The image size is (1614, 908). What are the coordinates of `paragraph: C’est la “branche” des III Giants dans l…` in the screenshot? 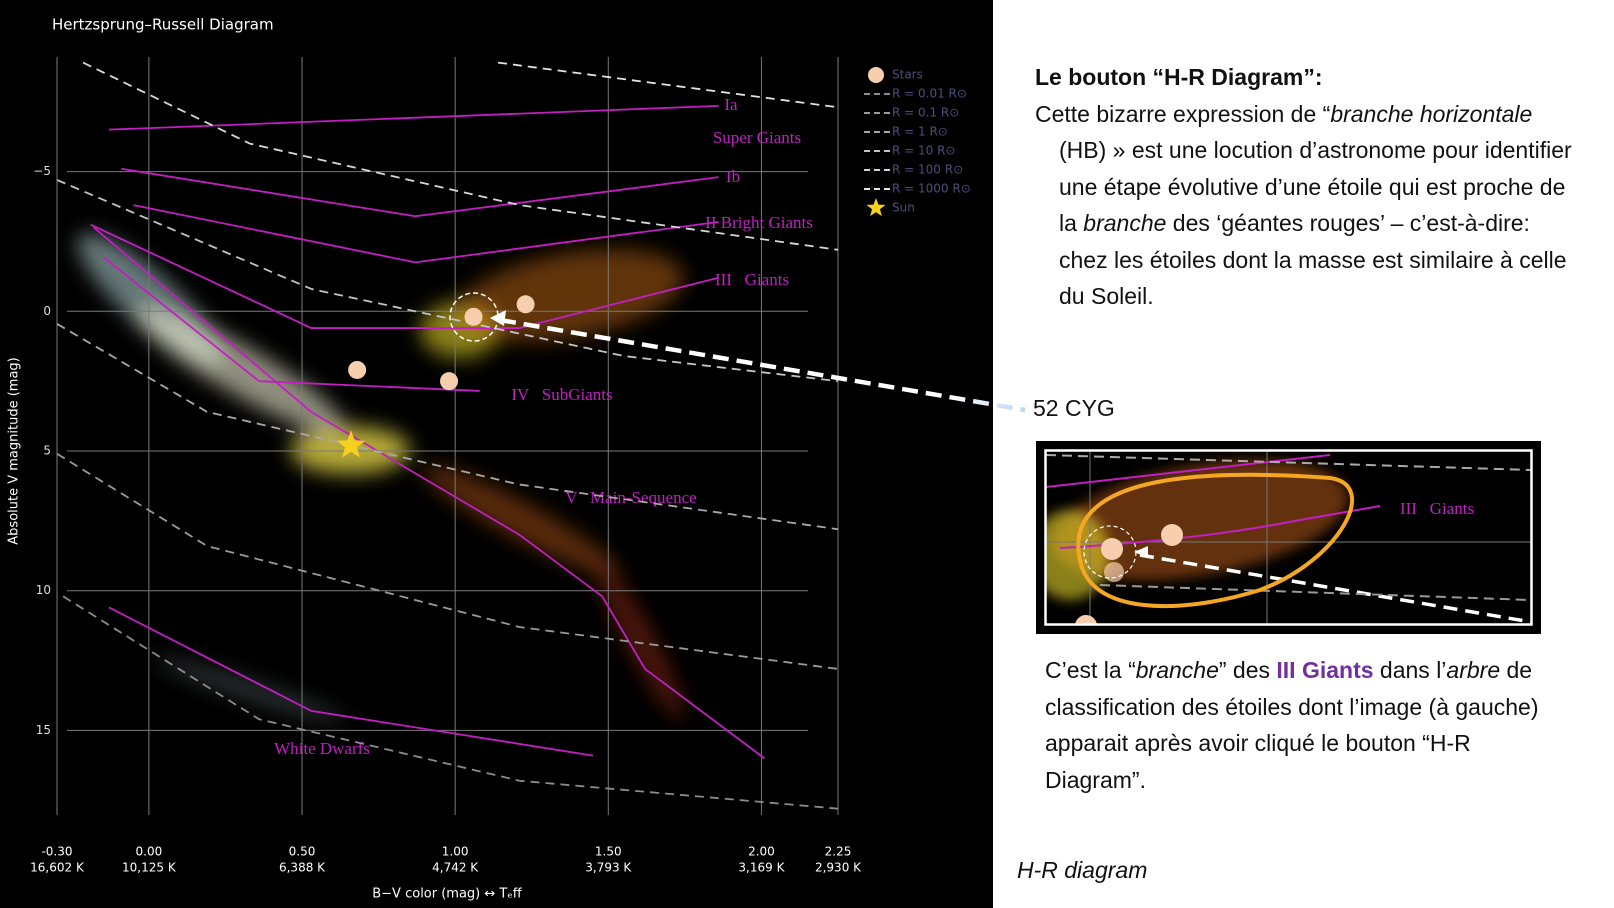 It's located at (1310, 725).